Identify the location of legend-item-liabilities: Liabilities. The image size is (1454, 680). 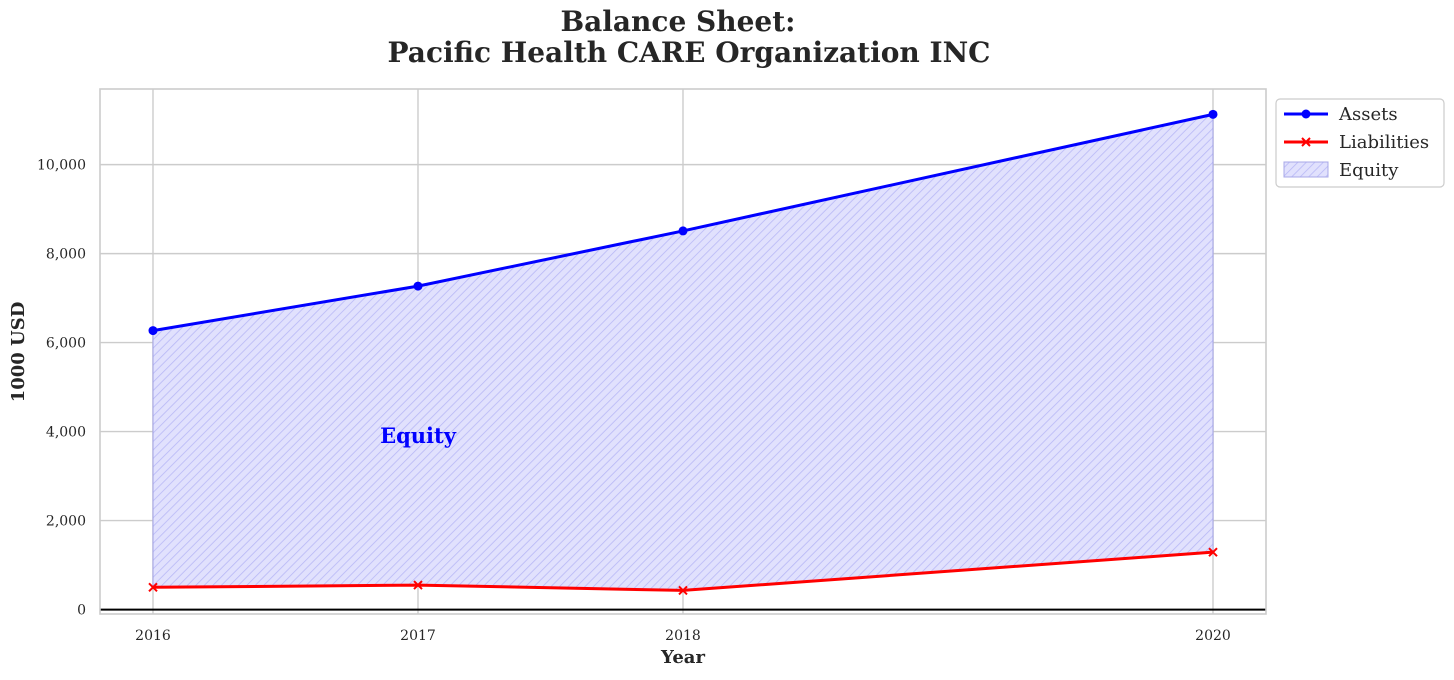
(1356, 142).